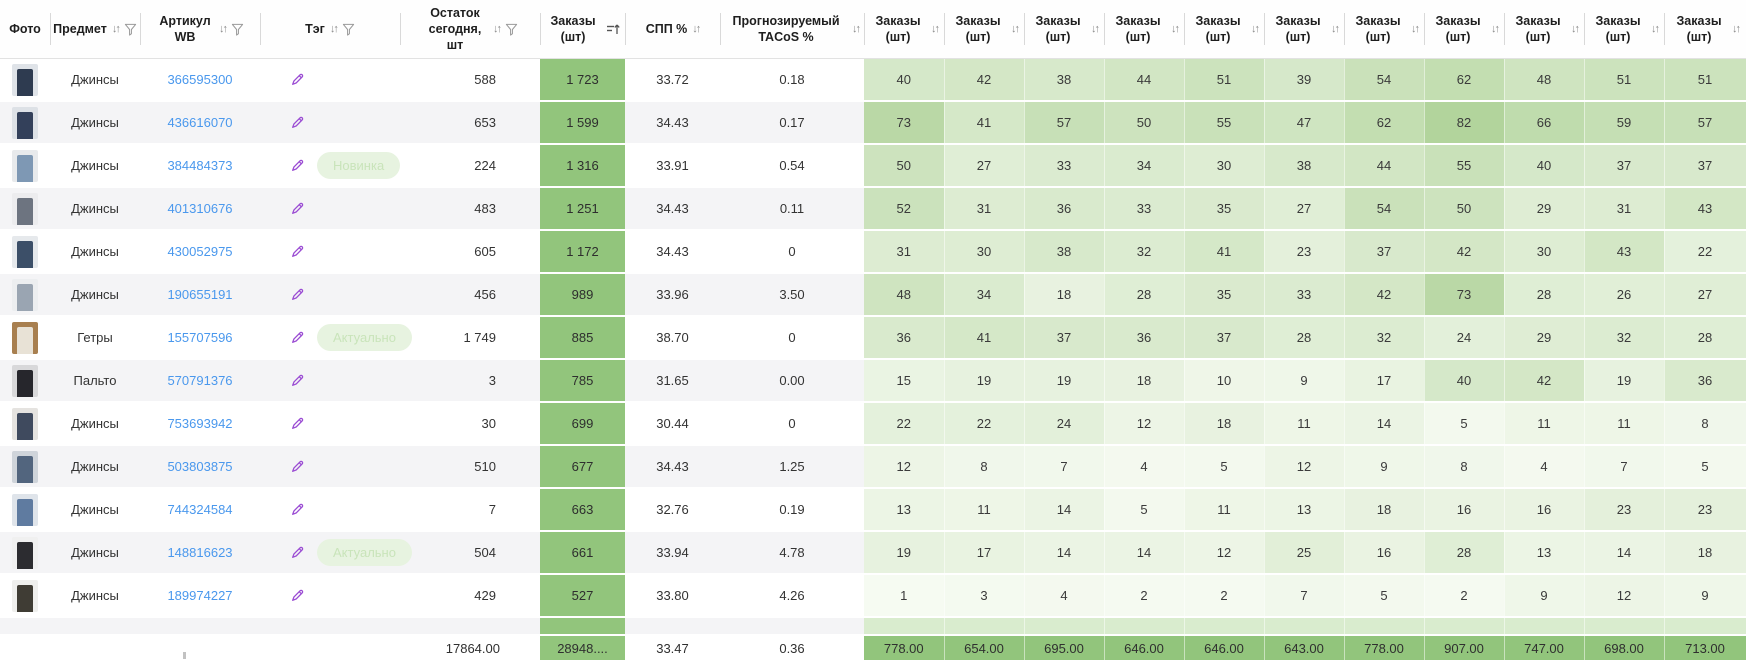 Image resolution: width=1746 pixels, height=662 pixels. I want to click on column-header-orders: Заказы (шт), so click(582, 29).